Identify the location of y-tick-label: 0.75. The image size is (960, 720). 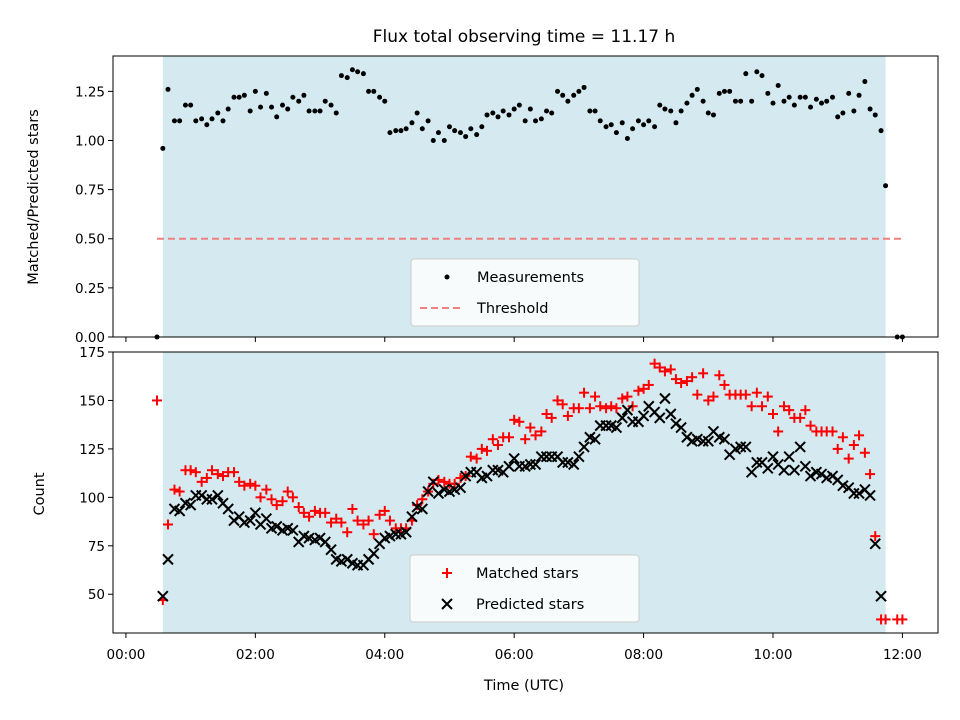
(90, 191).